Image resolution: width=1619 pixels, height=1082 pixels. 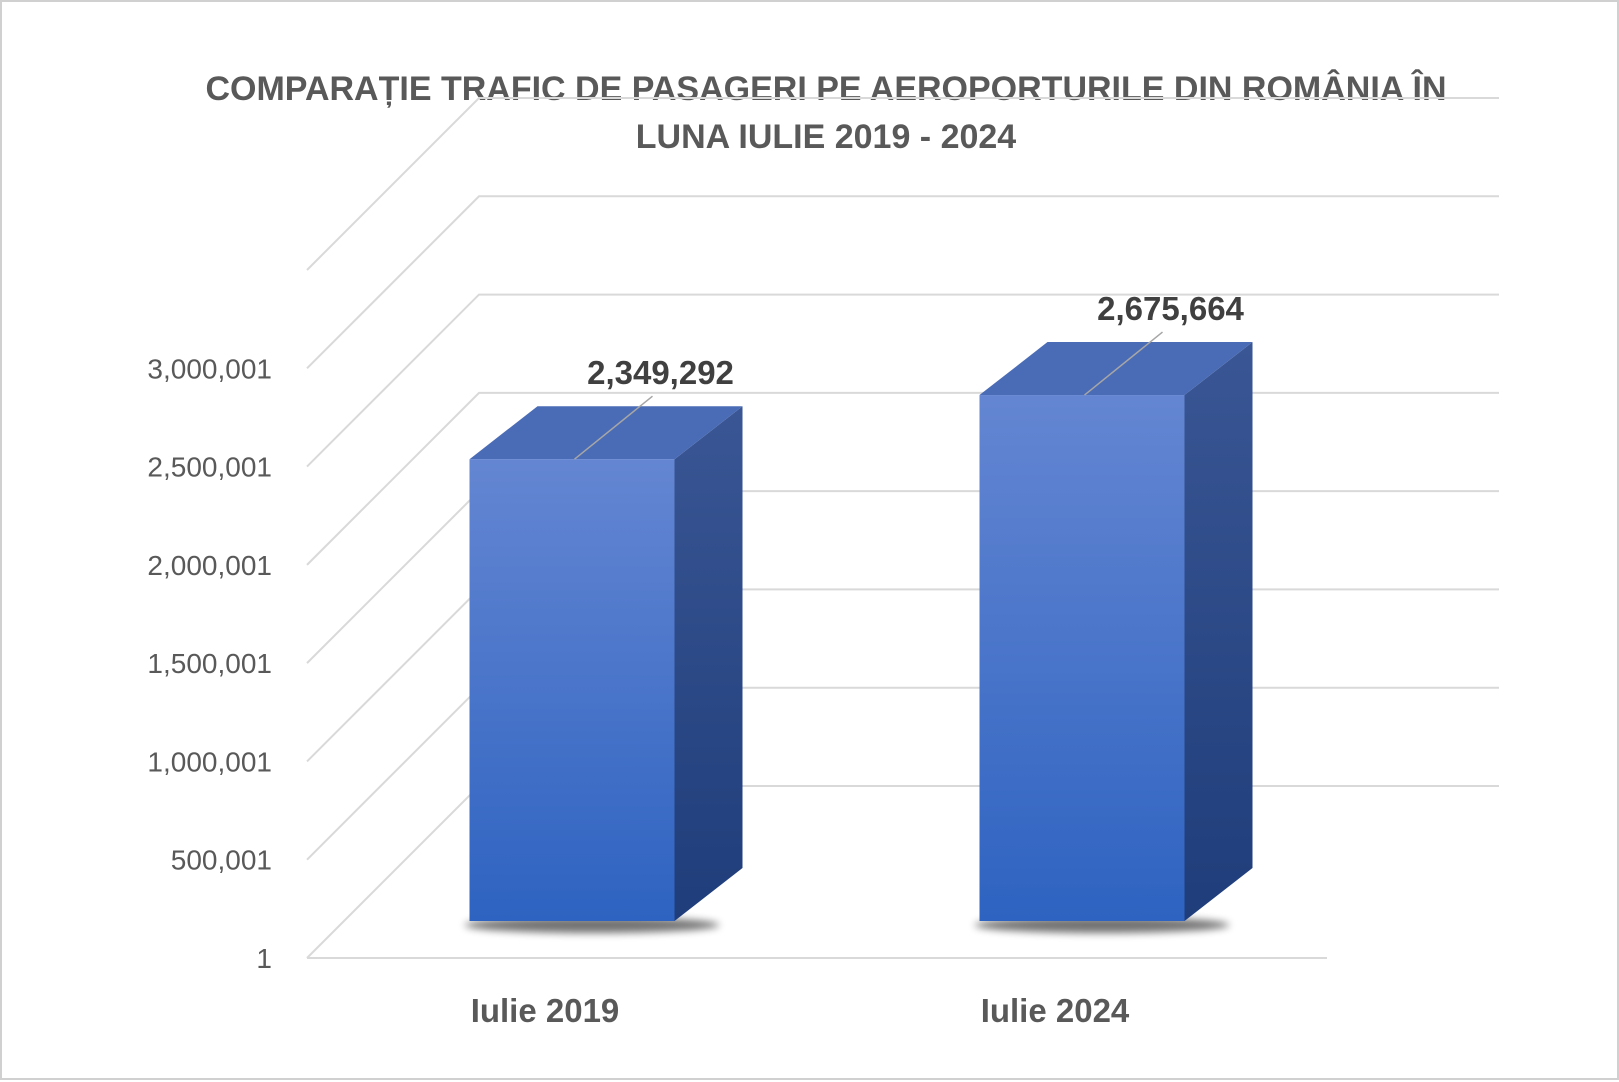 What do you see at coordinates (209, 467) in the screenshot?
I see `y-tick-label: 2,500,001` at bounding box center [209, 467].